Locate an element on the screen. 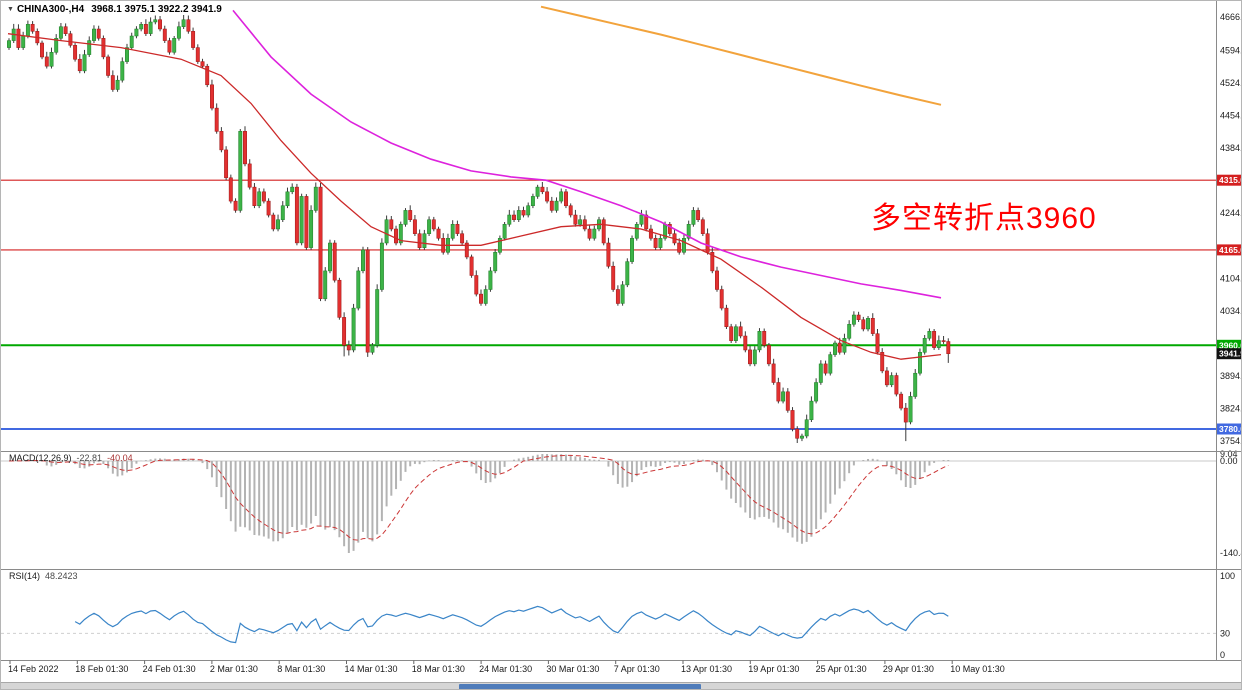  rsi-value: 48.2423 is located at coordinates (61, 576).